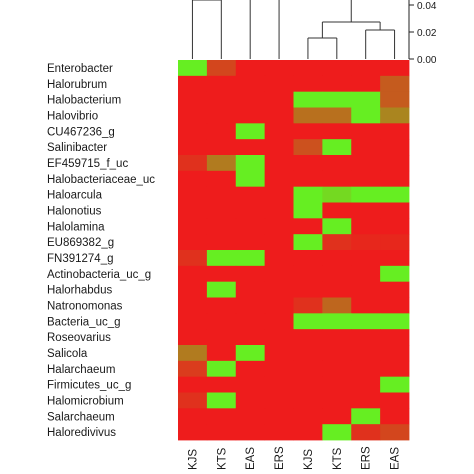 The image size is (474, 474). I want to click on column-label: ERS, so click(367, 458).